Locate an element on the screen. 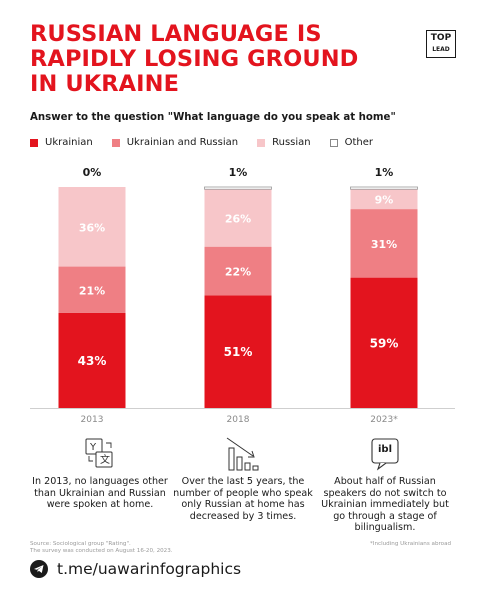 The image size is (485, 600). legend-item-other: Other is located at coordinates (351, 142).